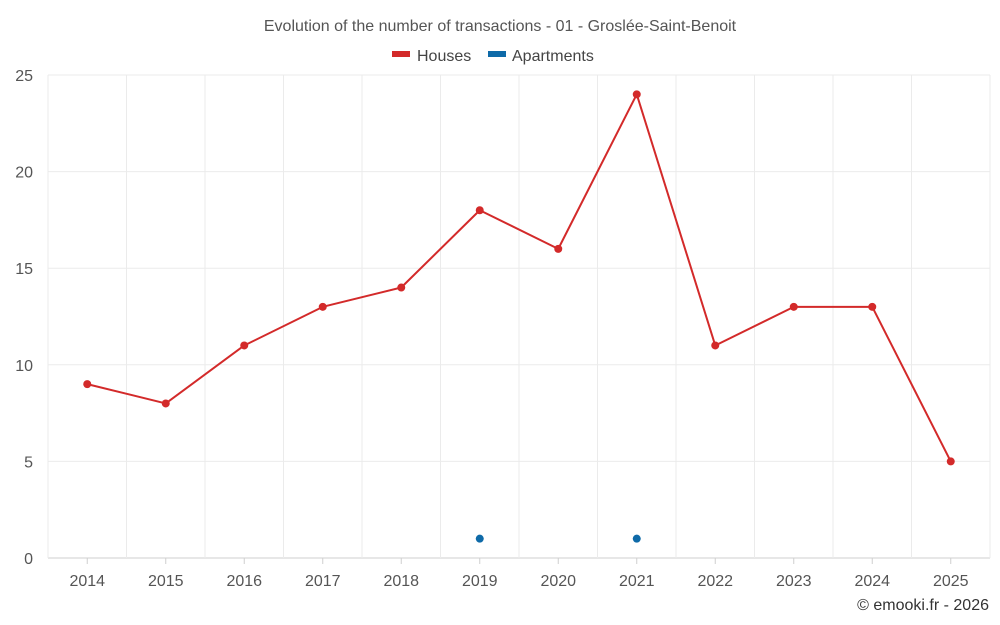  I want to click on legend-item-houses: Houses, so click(431, 56).